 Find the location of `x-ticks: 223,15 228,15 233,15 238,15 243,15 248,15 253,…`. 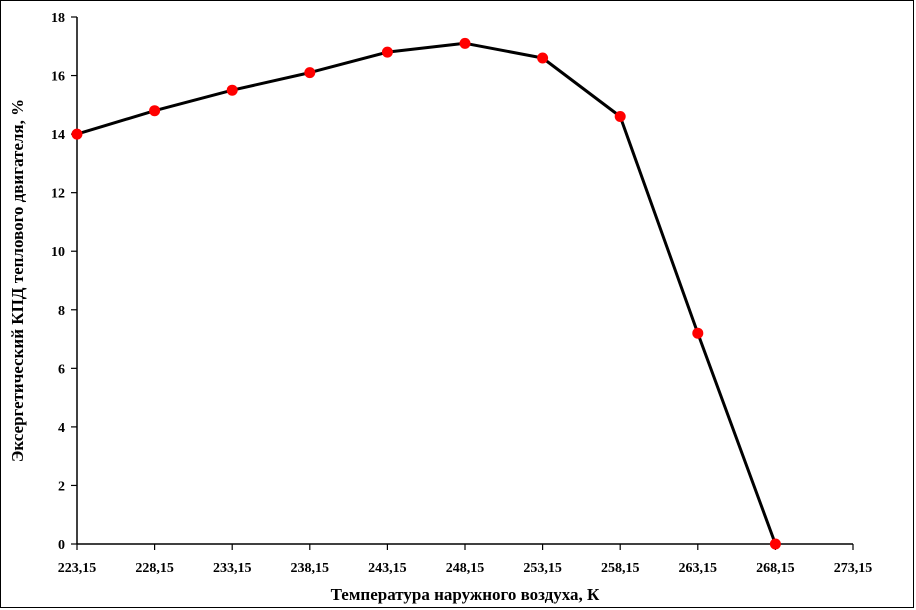

x-ticks: 223,15 228,15 233,15 238,15 243,15 248,15 253,… is located at coordinates (465, 560).